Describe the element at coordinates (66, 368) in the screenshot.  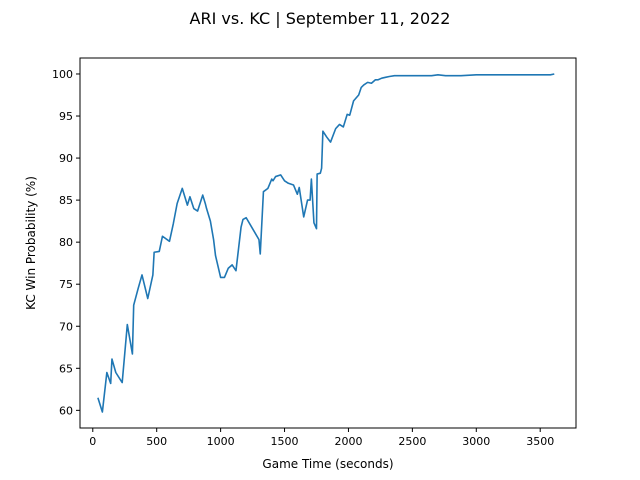
I see `y-tick-label: 65` at that location.